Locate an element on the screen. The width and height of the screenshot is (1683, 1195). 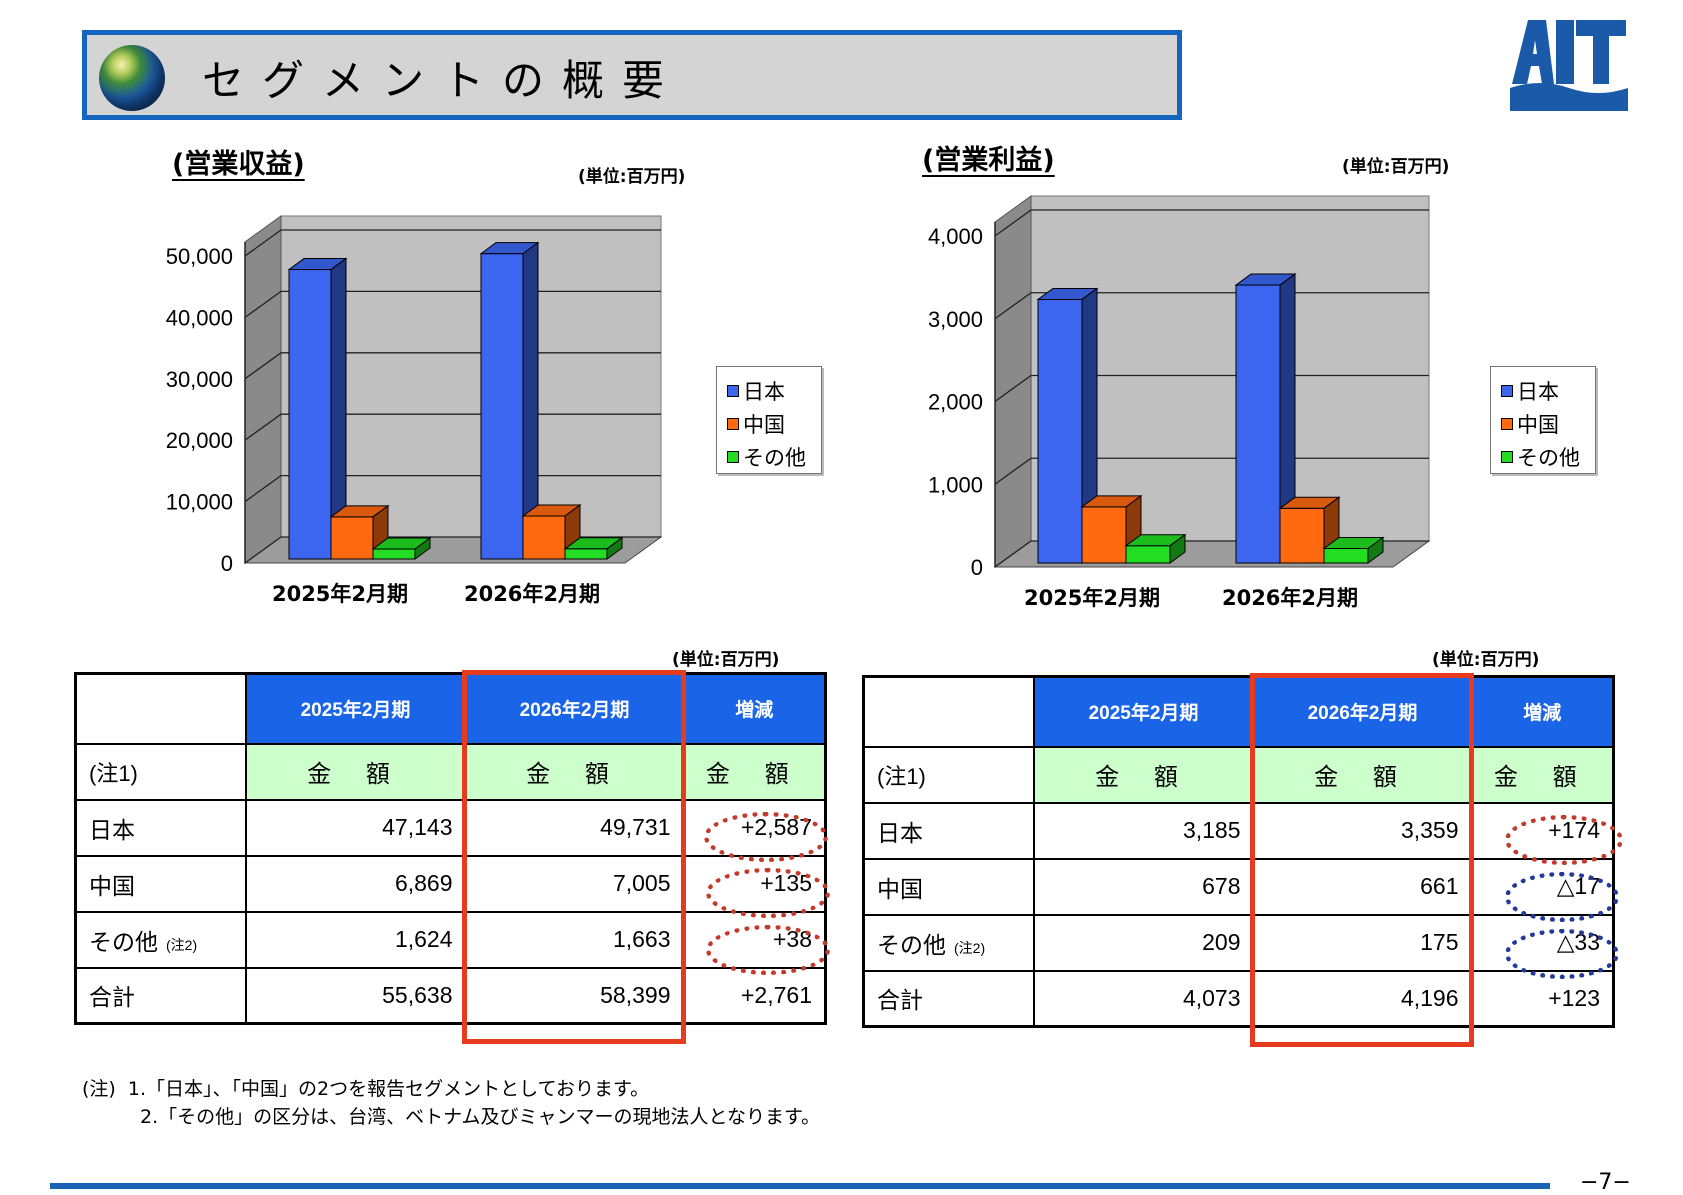
y-tick-label: 0 is located at coordinates (977, 567).